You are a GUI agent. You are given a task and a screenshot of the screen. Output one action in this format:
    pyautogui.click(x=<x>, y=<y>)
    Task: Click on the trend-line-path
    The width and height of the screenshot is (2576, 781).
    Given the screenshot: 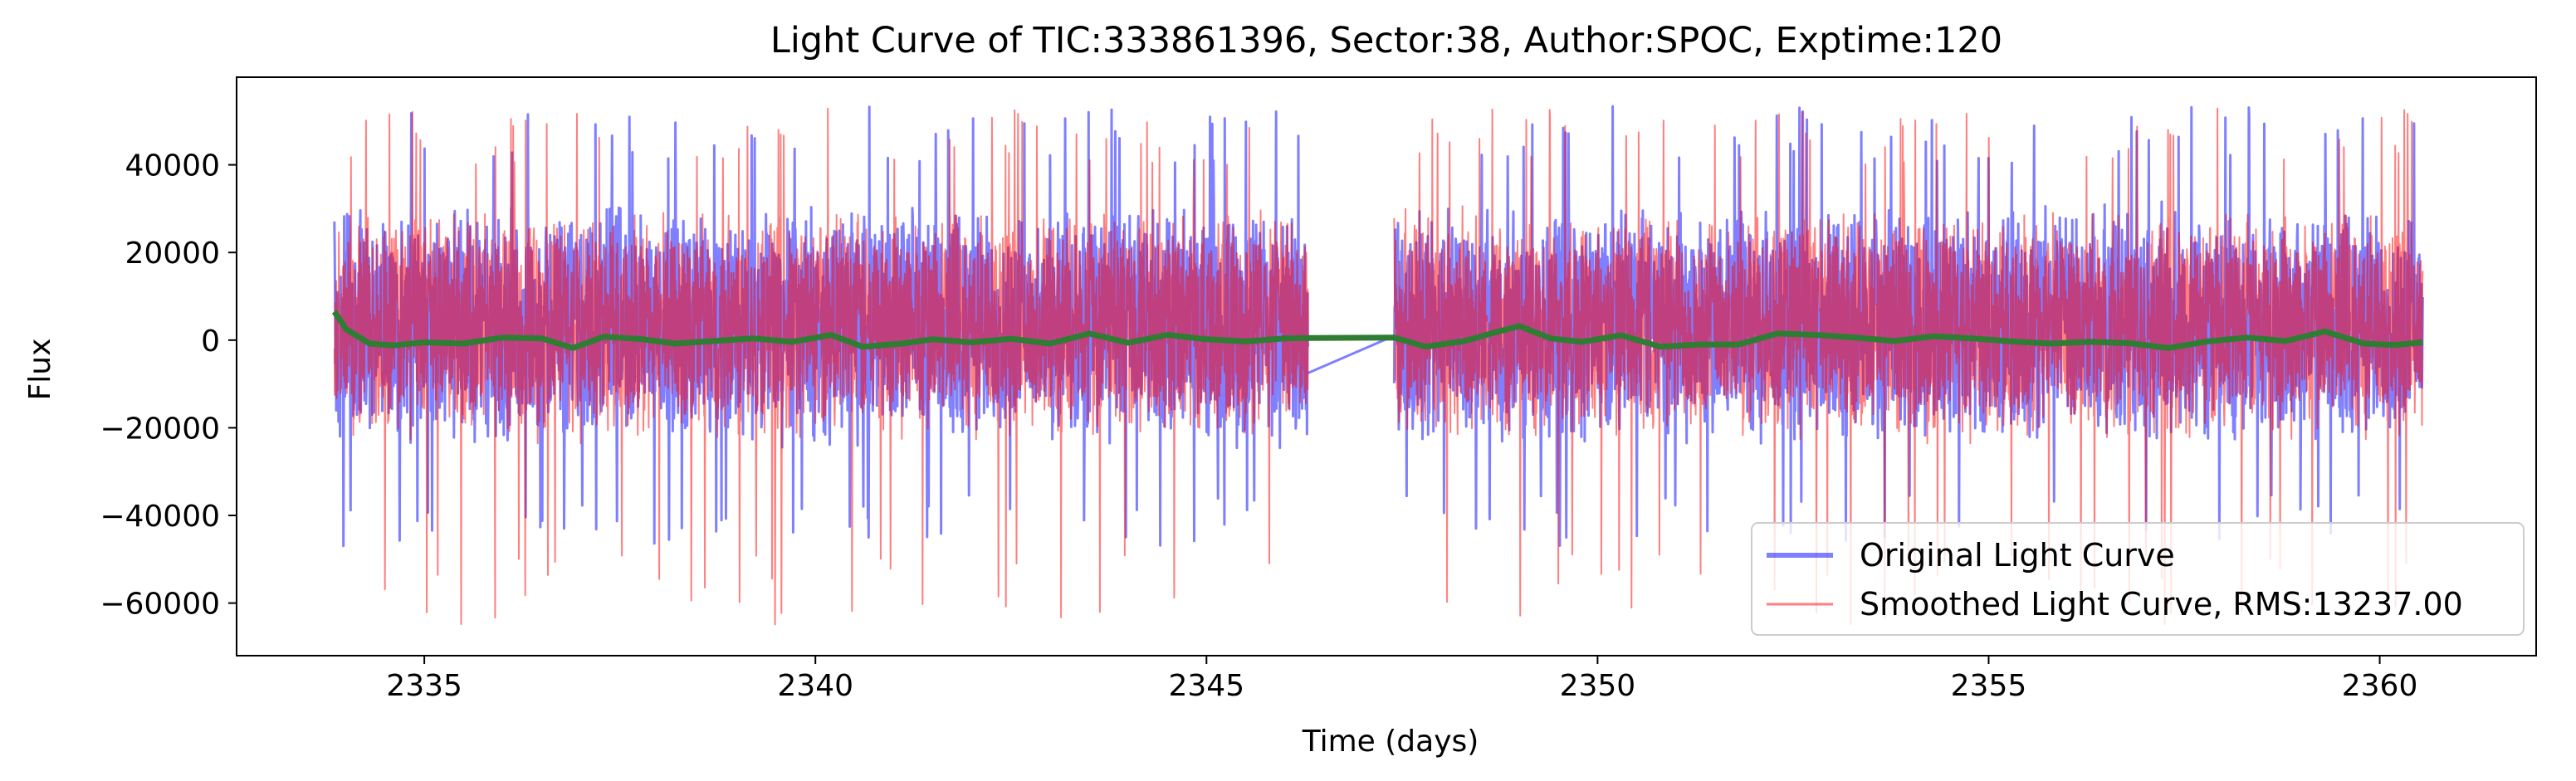 What is the action you would take?
    pyautogui.click(x=1377, y=330)
    